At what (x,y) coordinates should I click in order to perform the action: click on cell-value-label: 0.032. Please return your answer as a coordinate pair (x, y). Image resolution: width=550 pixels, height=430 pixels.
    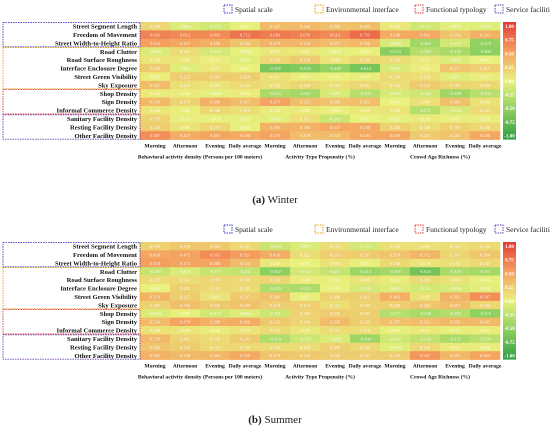
    Looking at the image, I should click on (395, 280).